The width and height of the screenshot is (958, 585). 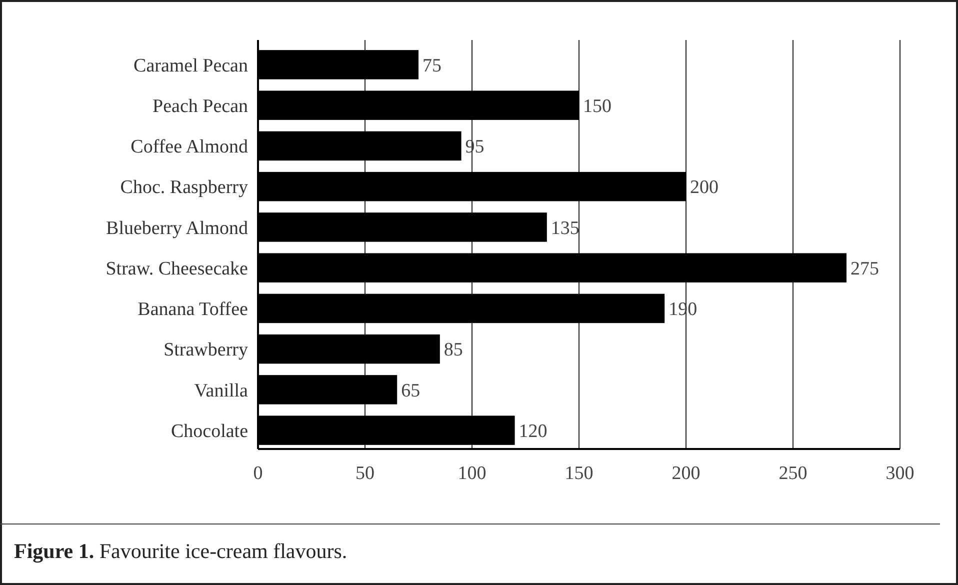 I want to click on data-label: 75, so click(x=432, y=65).